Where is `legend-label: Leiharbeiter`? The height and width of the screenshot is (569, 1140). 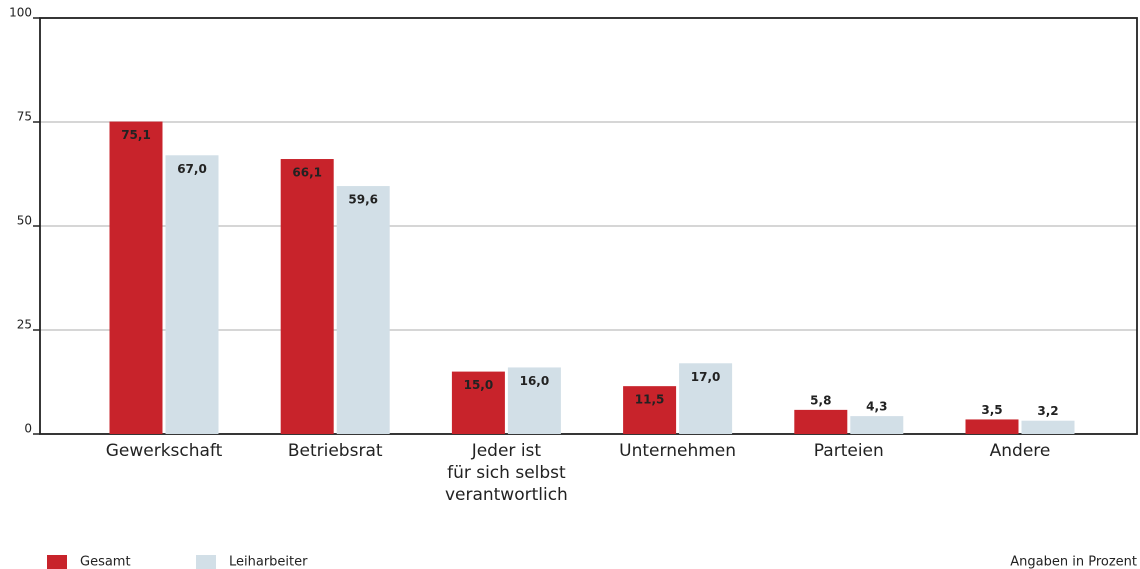
legend-label: Leiharbeiter is located at coordinates (268, 562).